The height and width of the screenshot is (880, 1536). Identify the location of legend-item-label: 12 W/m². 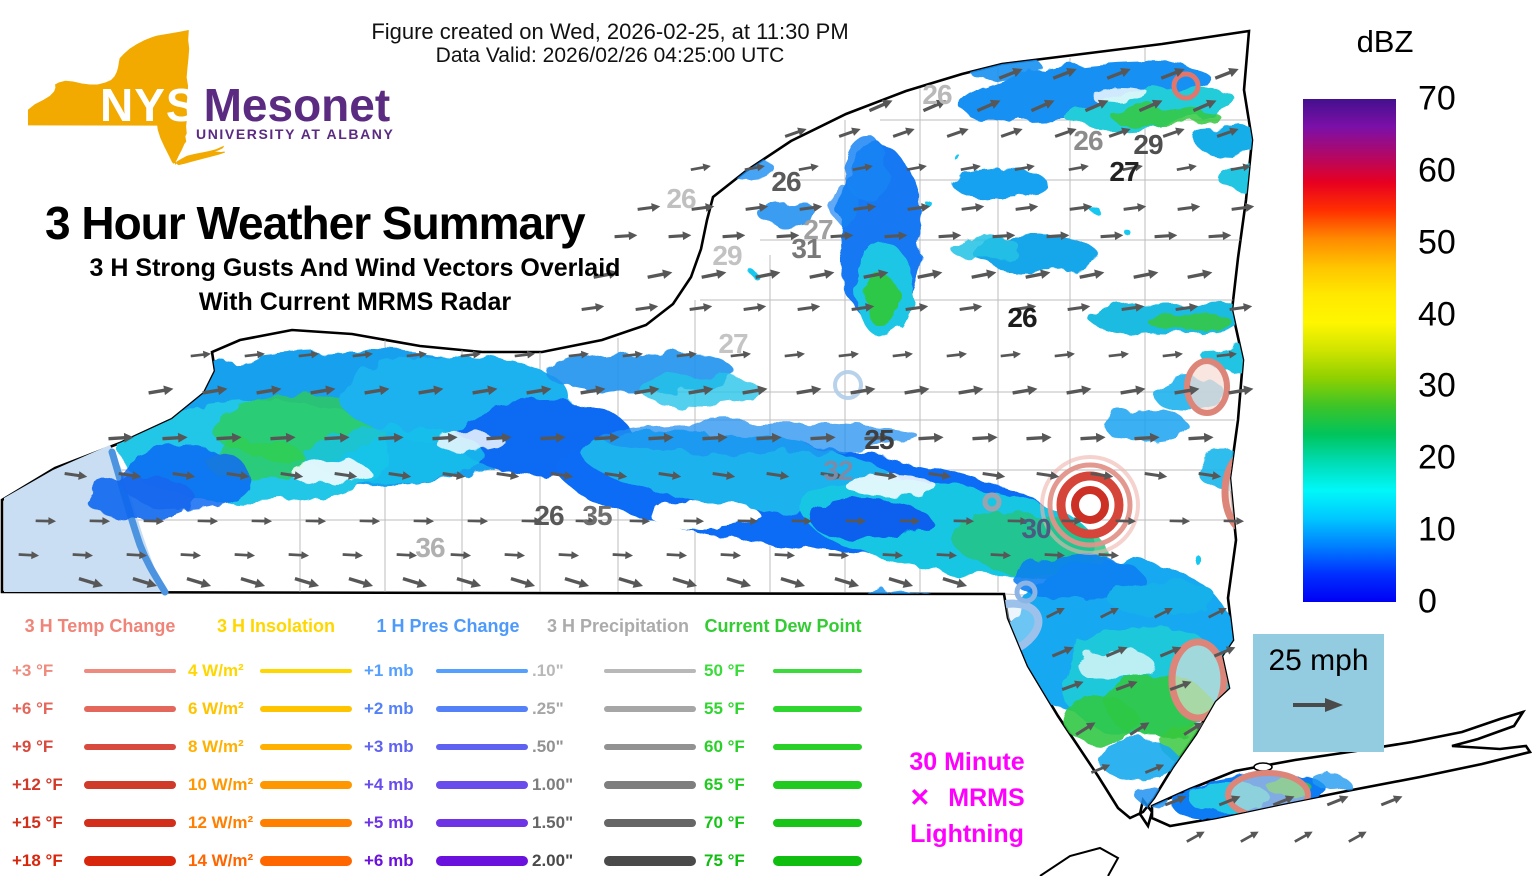
(221, 822).